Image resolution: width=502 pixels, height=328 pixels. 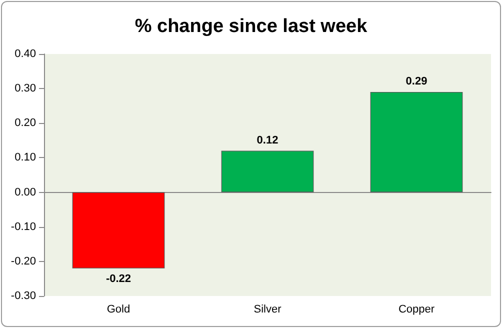 I want to click on x-tick-label: Copper, so click(x=416, y=310).